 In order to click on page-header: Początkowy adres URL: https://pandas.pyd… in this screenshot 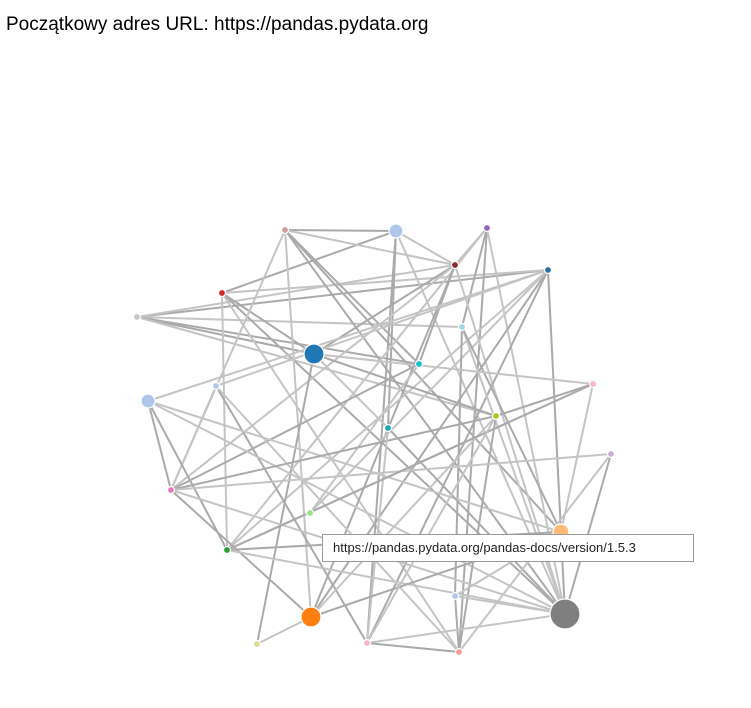, I will do `click(217, 25)`.